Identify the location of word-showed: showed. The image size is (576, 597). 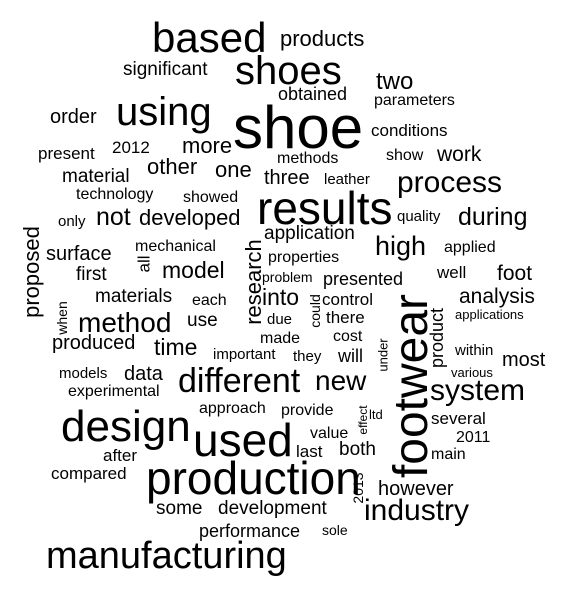
(210, 198).